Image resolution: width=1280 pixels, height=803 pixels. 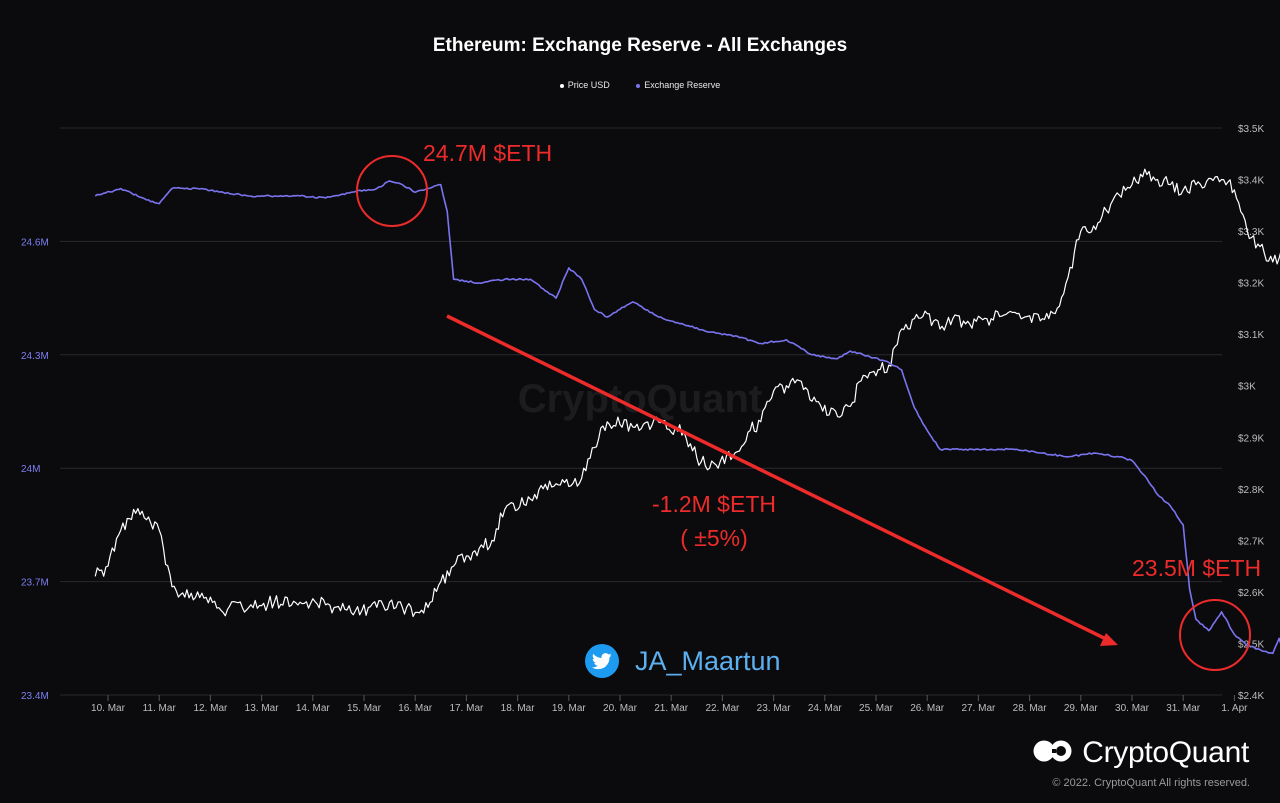 I want to click on legend-label-price: Price USD, so click(x=588, y=85).